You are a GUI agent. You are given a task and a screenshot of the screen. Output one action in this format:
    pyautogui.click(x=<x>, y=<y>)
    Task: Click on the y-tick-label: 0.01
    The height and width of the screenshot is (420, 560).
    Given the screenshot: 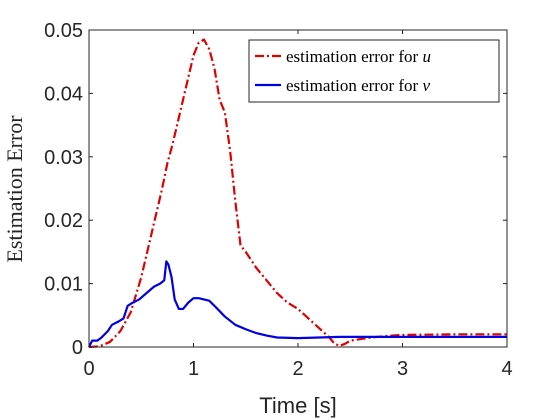 What is the action you would take?
    pyautogui.click(x=63, y=285)
    